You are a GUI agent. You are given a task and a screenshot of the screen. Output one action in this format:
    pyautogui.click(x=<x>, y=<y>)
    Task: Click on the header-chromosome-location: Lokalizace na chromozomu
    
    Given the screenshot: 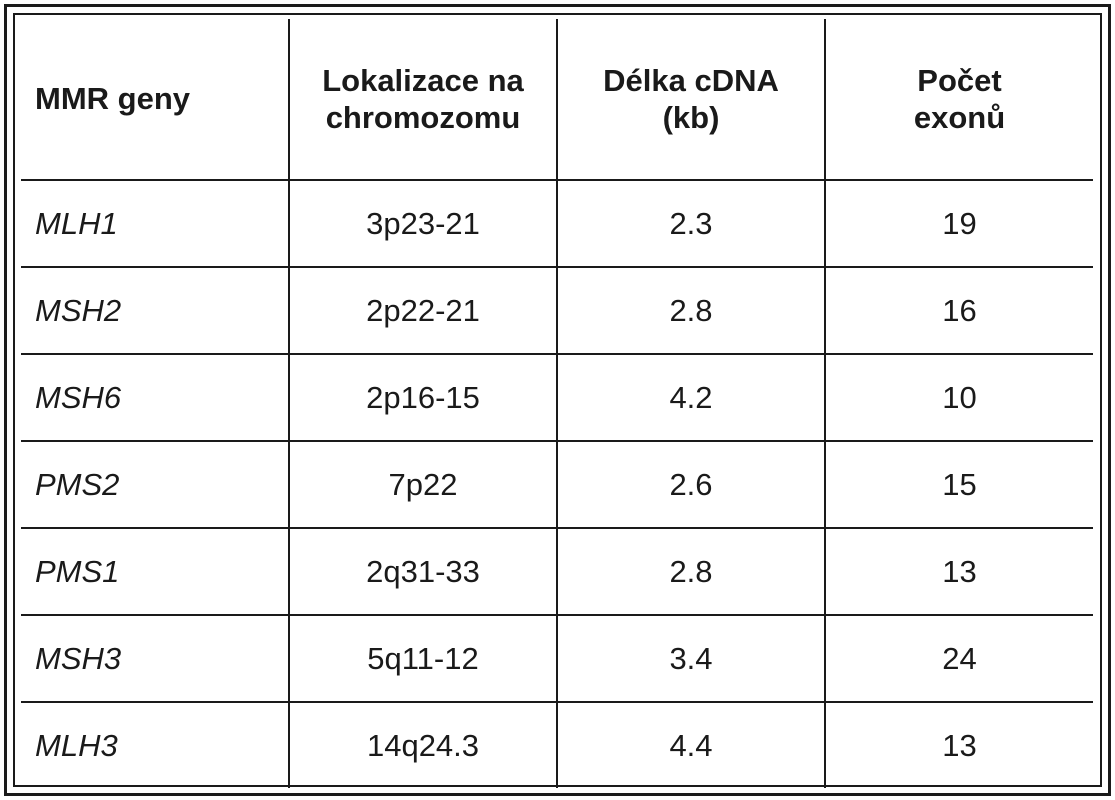 What is the action you would take?
    pyautogui.click(x=423, y=100)
    